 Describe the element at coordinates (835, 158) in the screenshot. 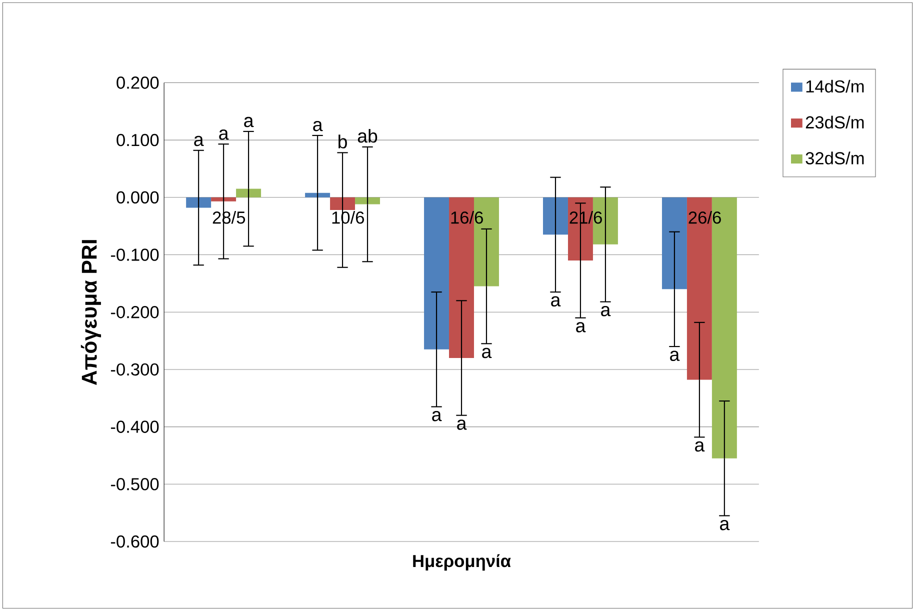

I see `legend-label: 32dS/m` at that location.